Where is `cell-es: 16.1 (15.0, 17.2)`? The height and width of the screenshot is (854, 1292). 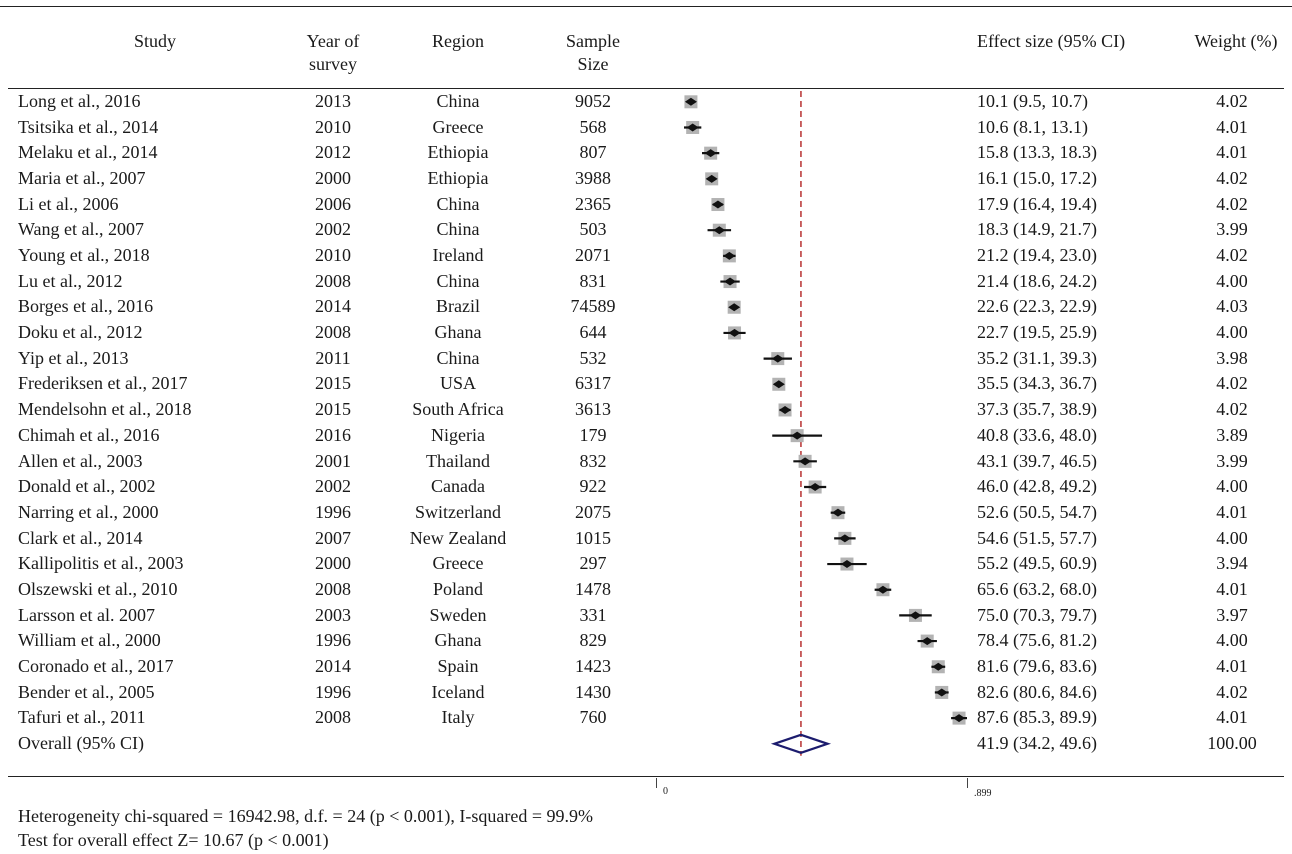
cell-es: 16.1 (15.0, 17.2) is located at coordinates (1037, 178).